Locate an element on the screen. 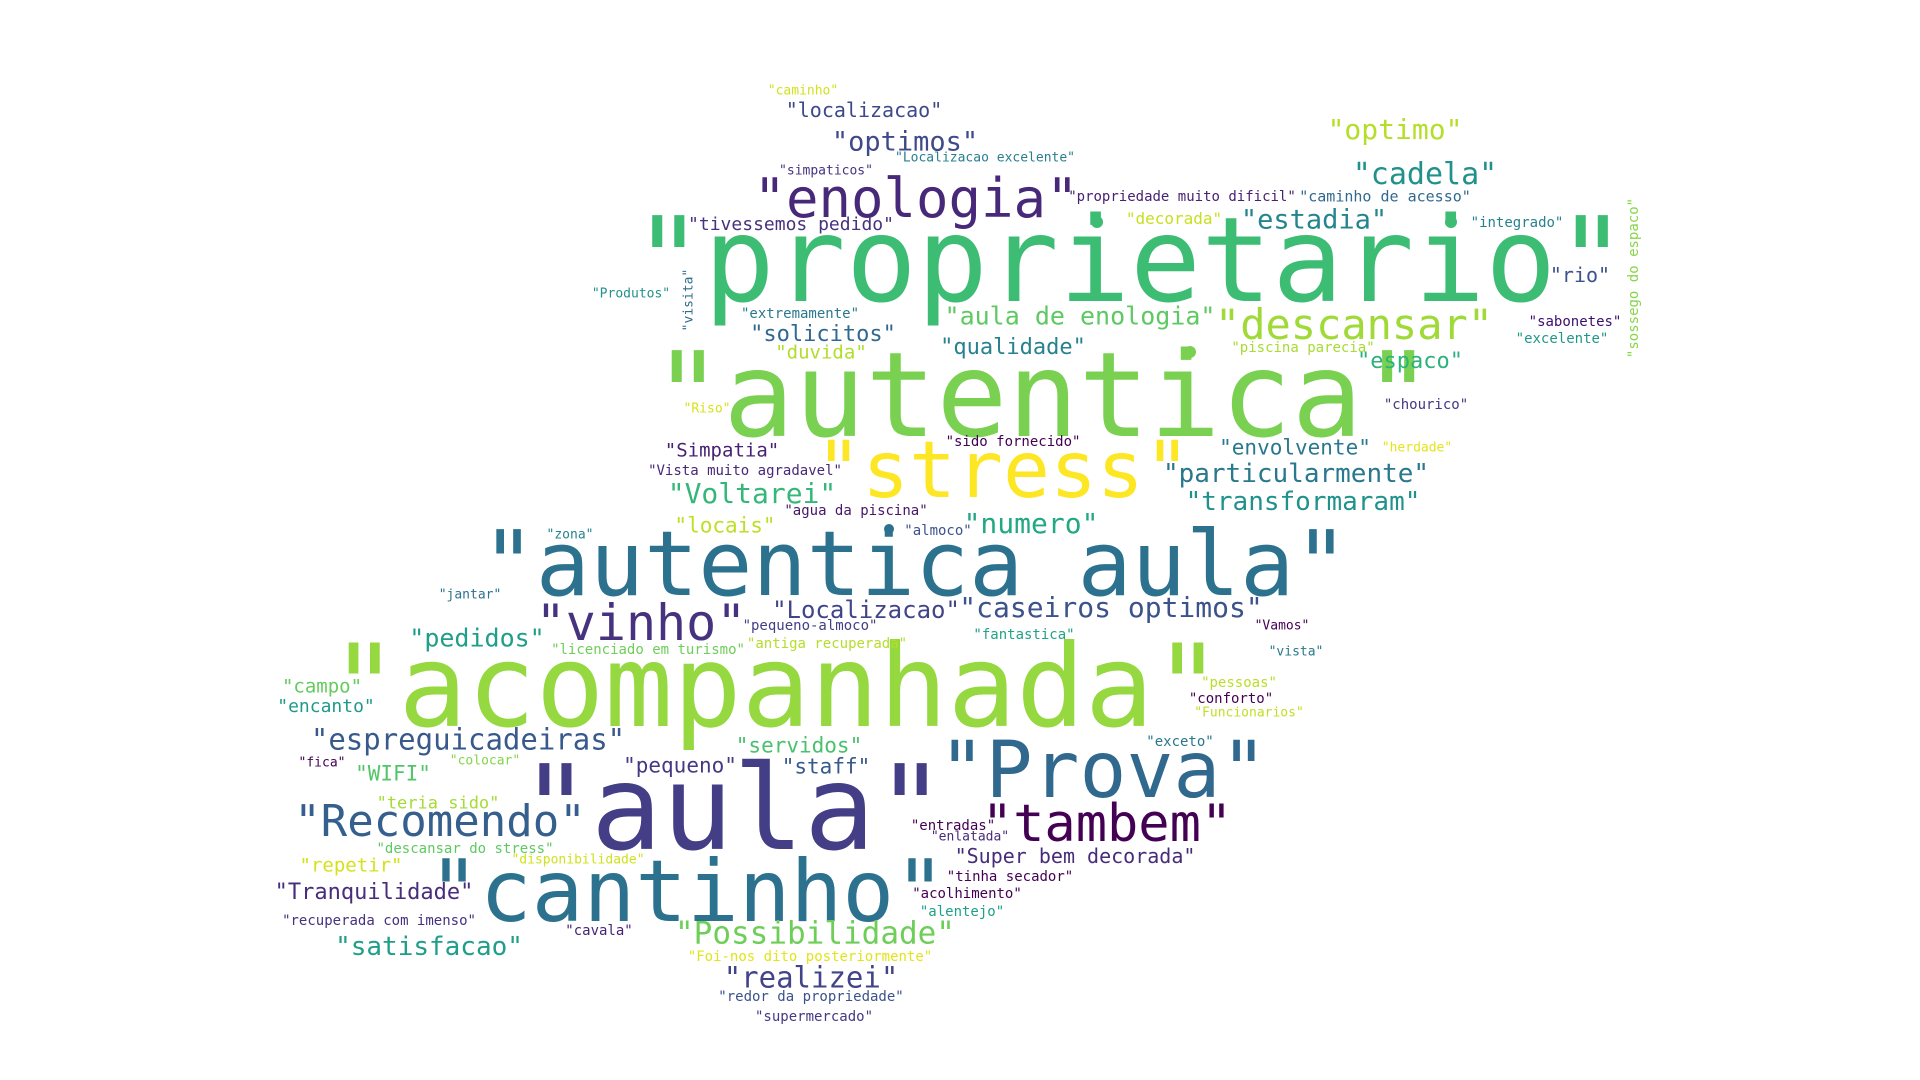 The width and height of the screenshot is (1920, 1080). word: "satisfacao" is located at coordinates (429, 947).